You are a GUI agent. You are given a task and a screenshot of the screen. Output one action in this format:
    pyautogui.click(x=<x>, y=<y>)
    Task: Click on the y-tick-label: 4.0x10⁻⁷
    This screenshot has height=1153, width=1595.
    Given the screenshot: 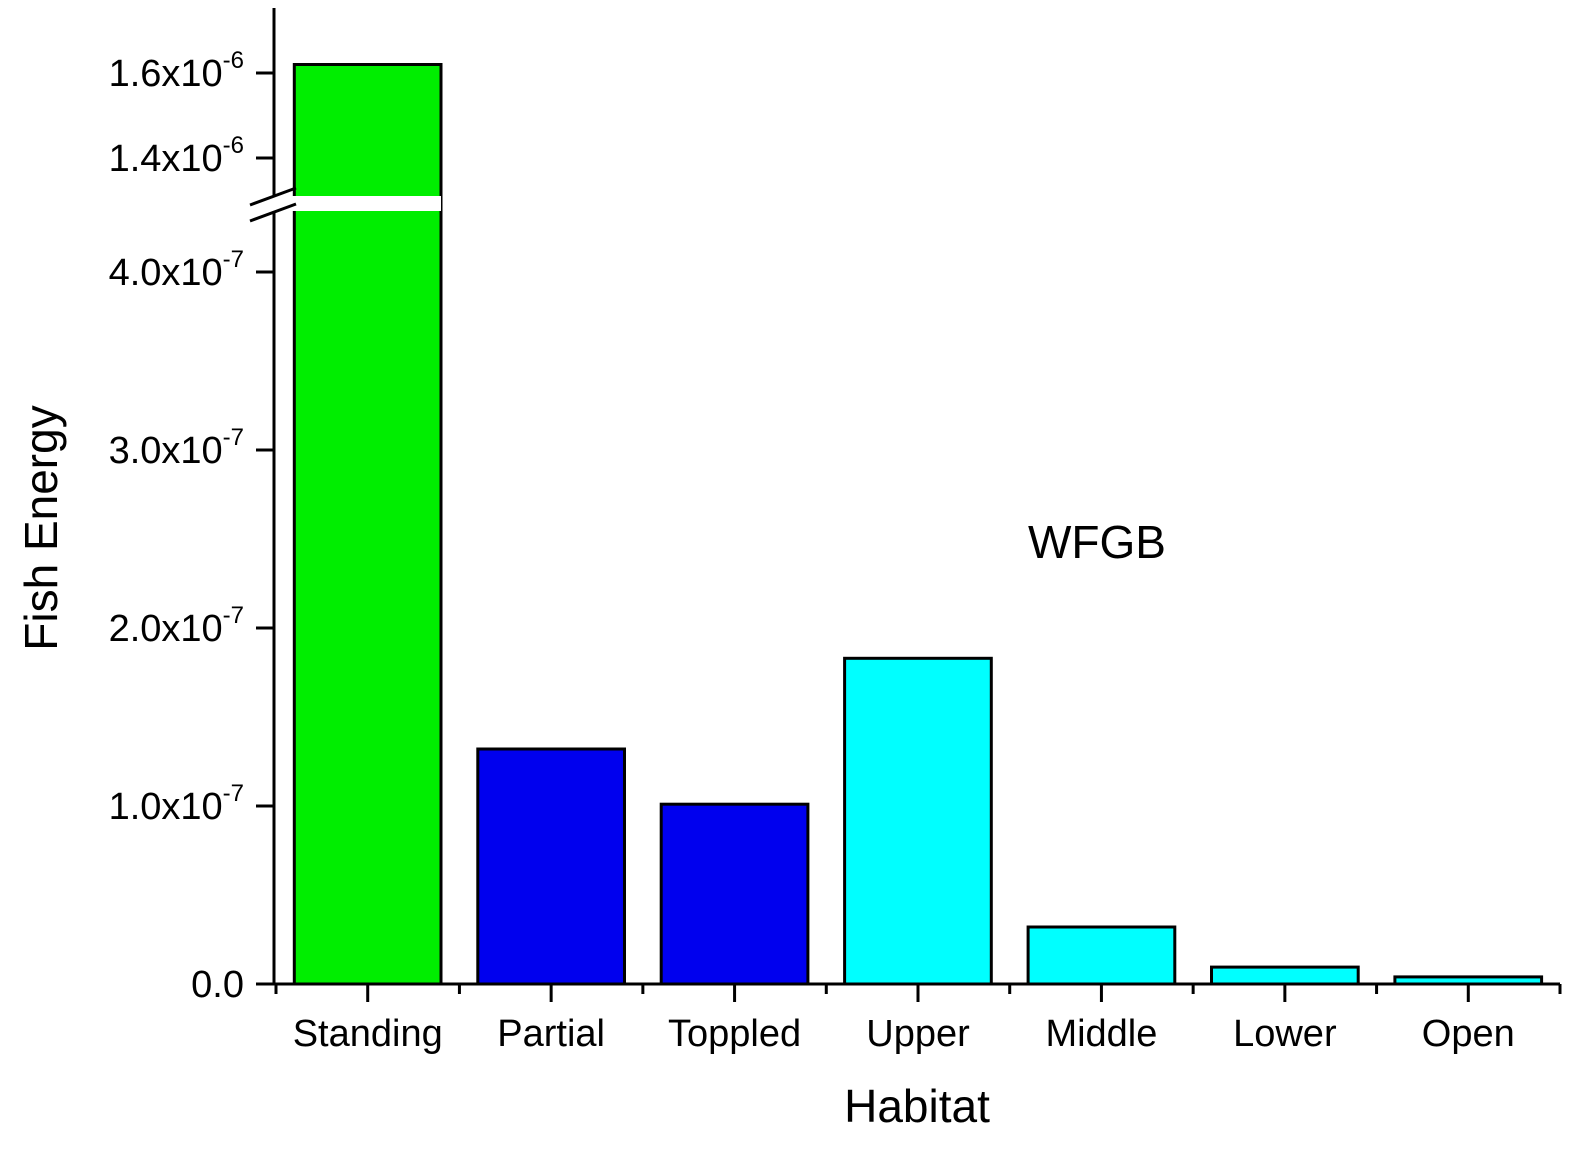 What is the action you would take?
    pyautogui.click(x=176, y=270)
    